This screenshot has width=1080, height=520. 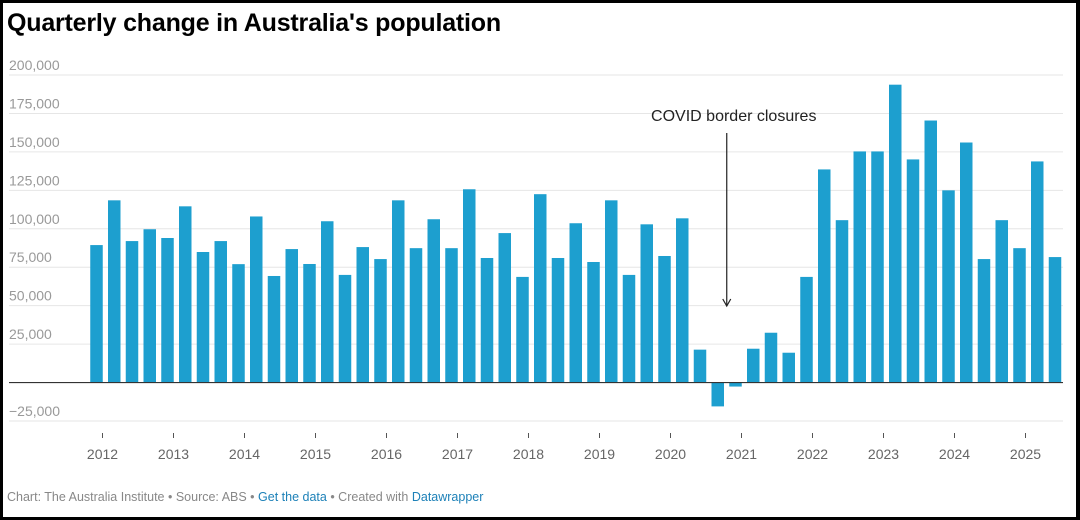 What do you see at coordinates (670, 454) in the screenshot?
I see `x-tick-label: 2020` at bounding box center [670, 454].